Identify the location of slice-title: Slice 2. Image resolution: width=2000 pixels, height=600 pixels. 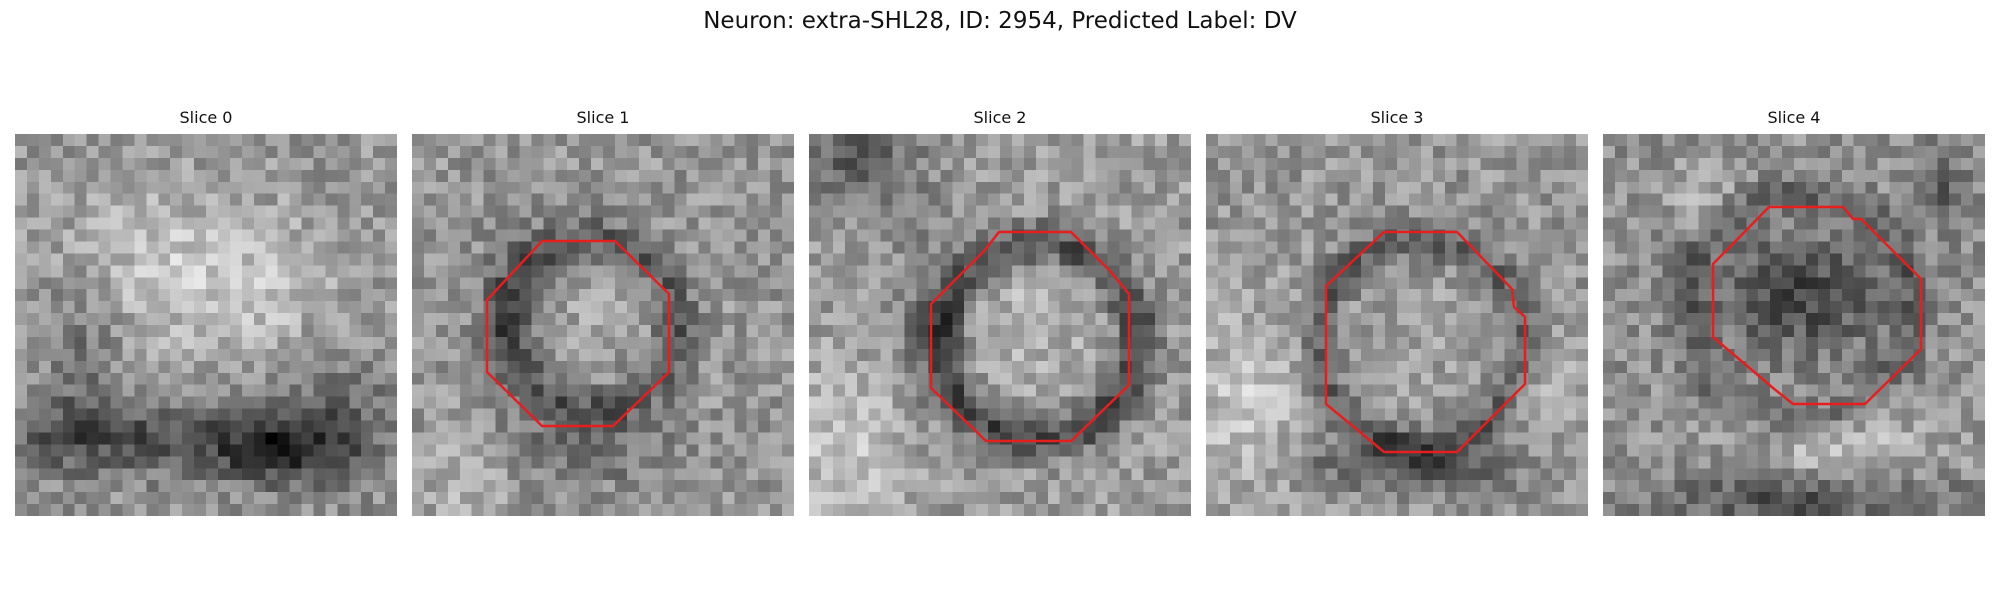
(1000, 117).